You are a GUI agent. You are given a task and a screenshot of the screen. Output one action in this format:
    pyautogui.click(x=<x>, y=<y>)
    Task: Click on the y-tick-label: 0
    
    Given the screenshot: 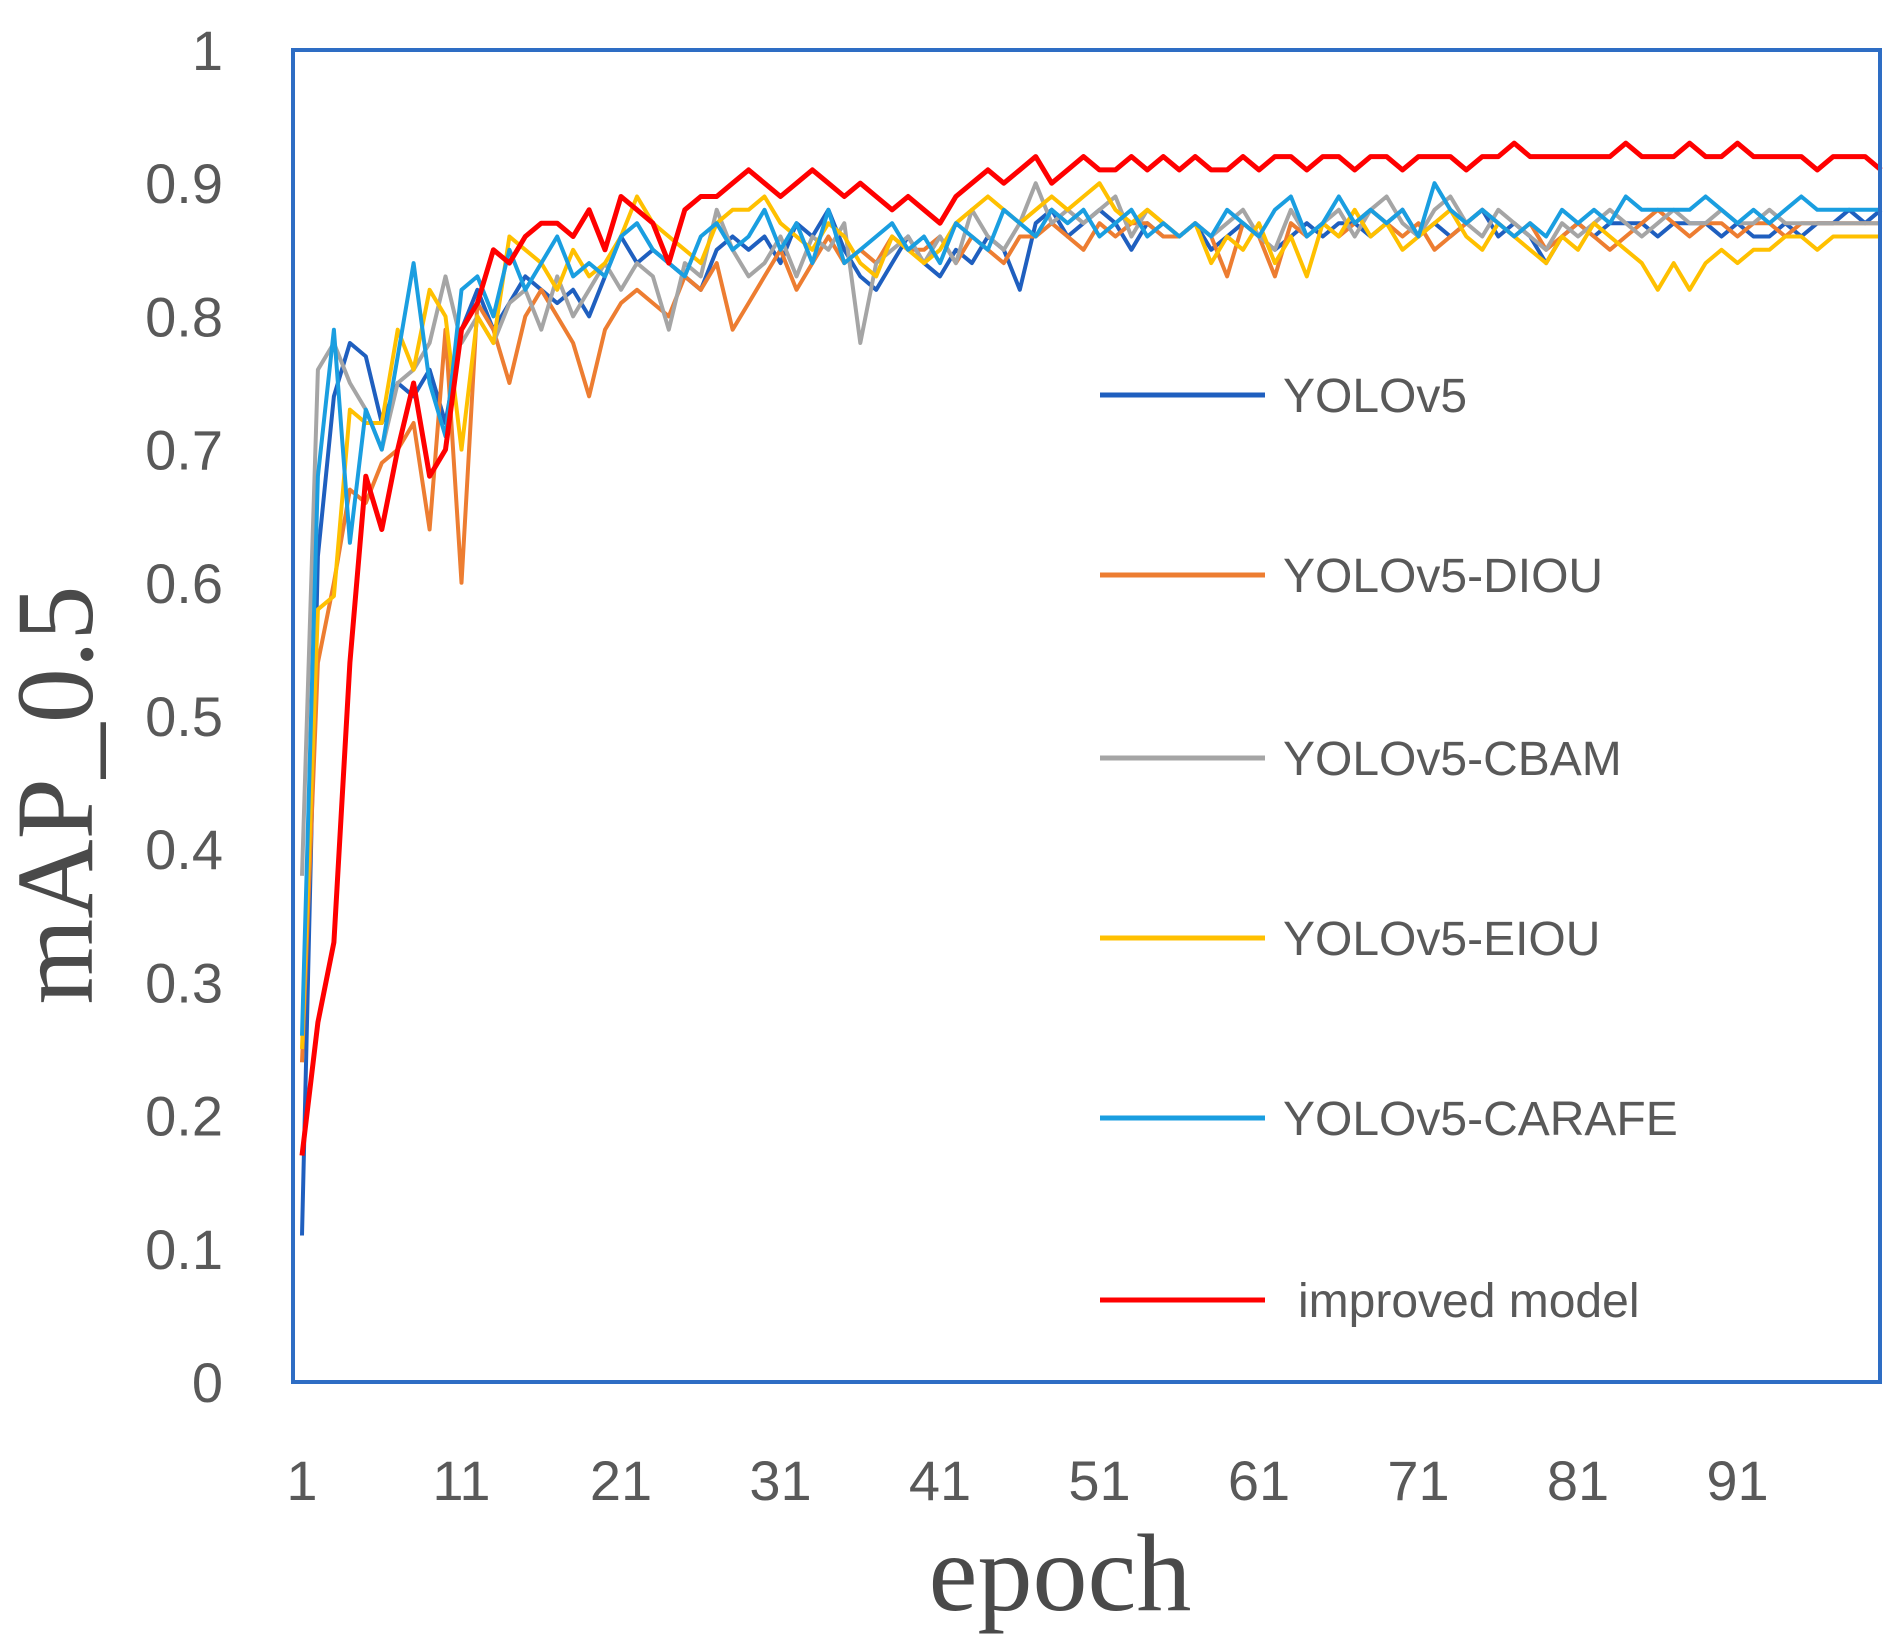 What is the action you would take?
    pyautogui.click(x=207, y=1382)
    